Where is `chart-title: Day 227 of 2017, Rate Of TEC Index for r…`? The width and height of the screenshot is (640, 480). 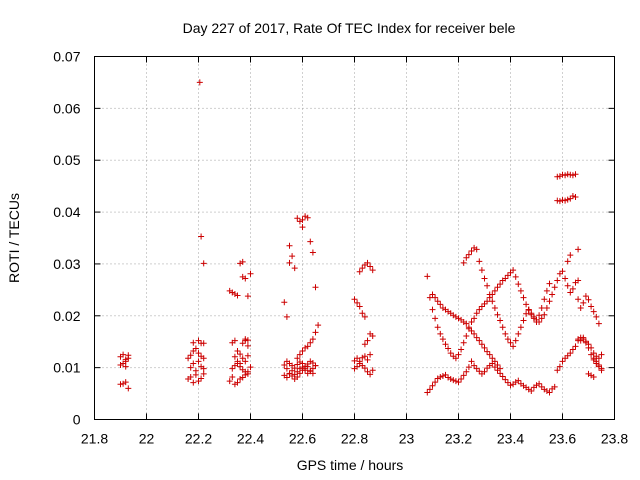 chart-title: Day 227 of 2017, Rate Of TEC Index for r… is located at coordinates (349, 28).